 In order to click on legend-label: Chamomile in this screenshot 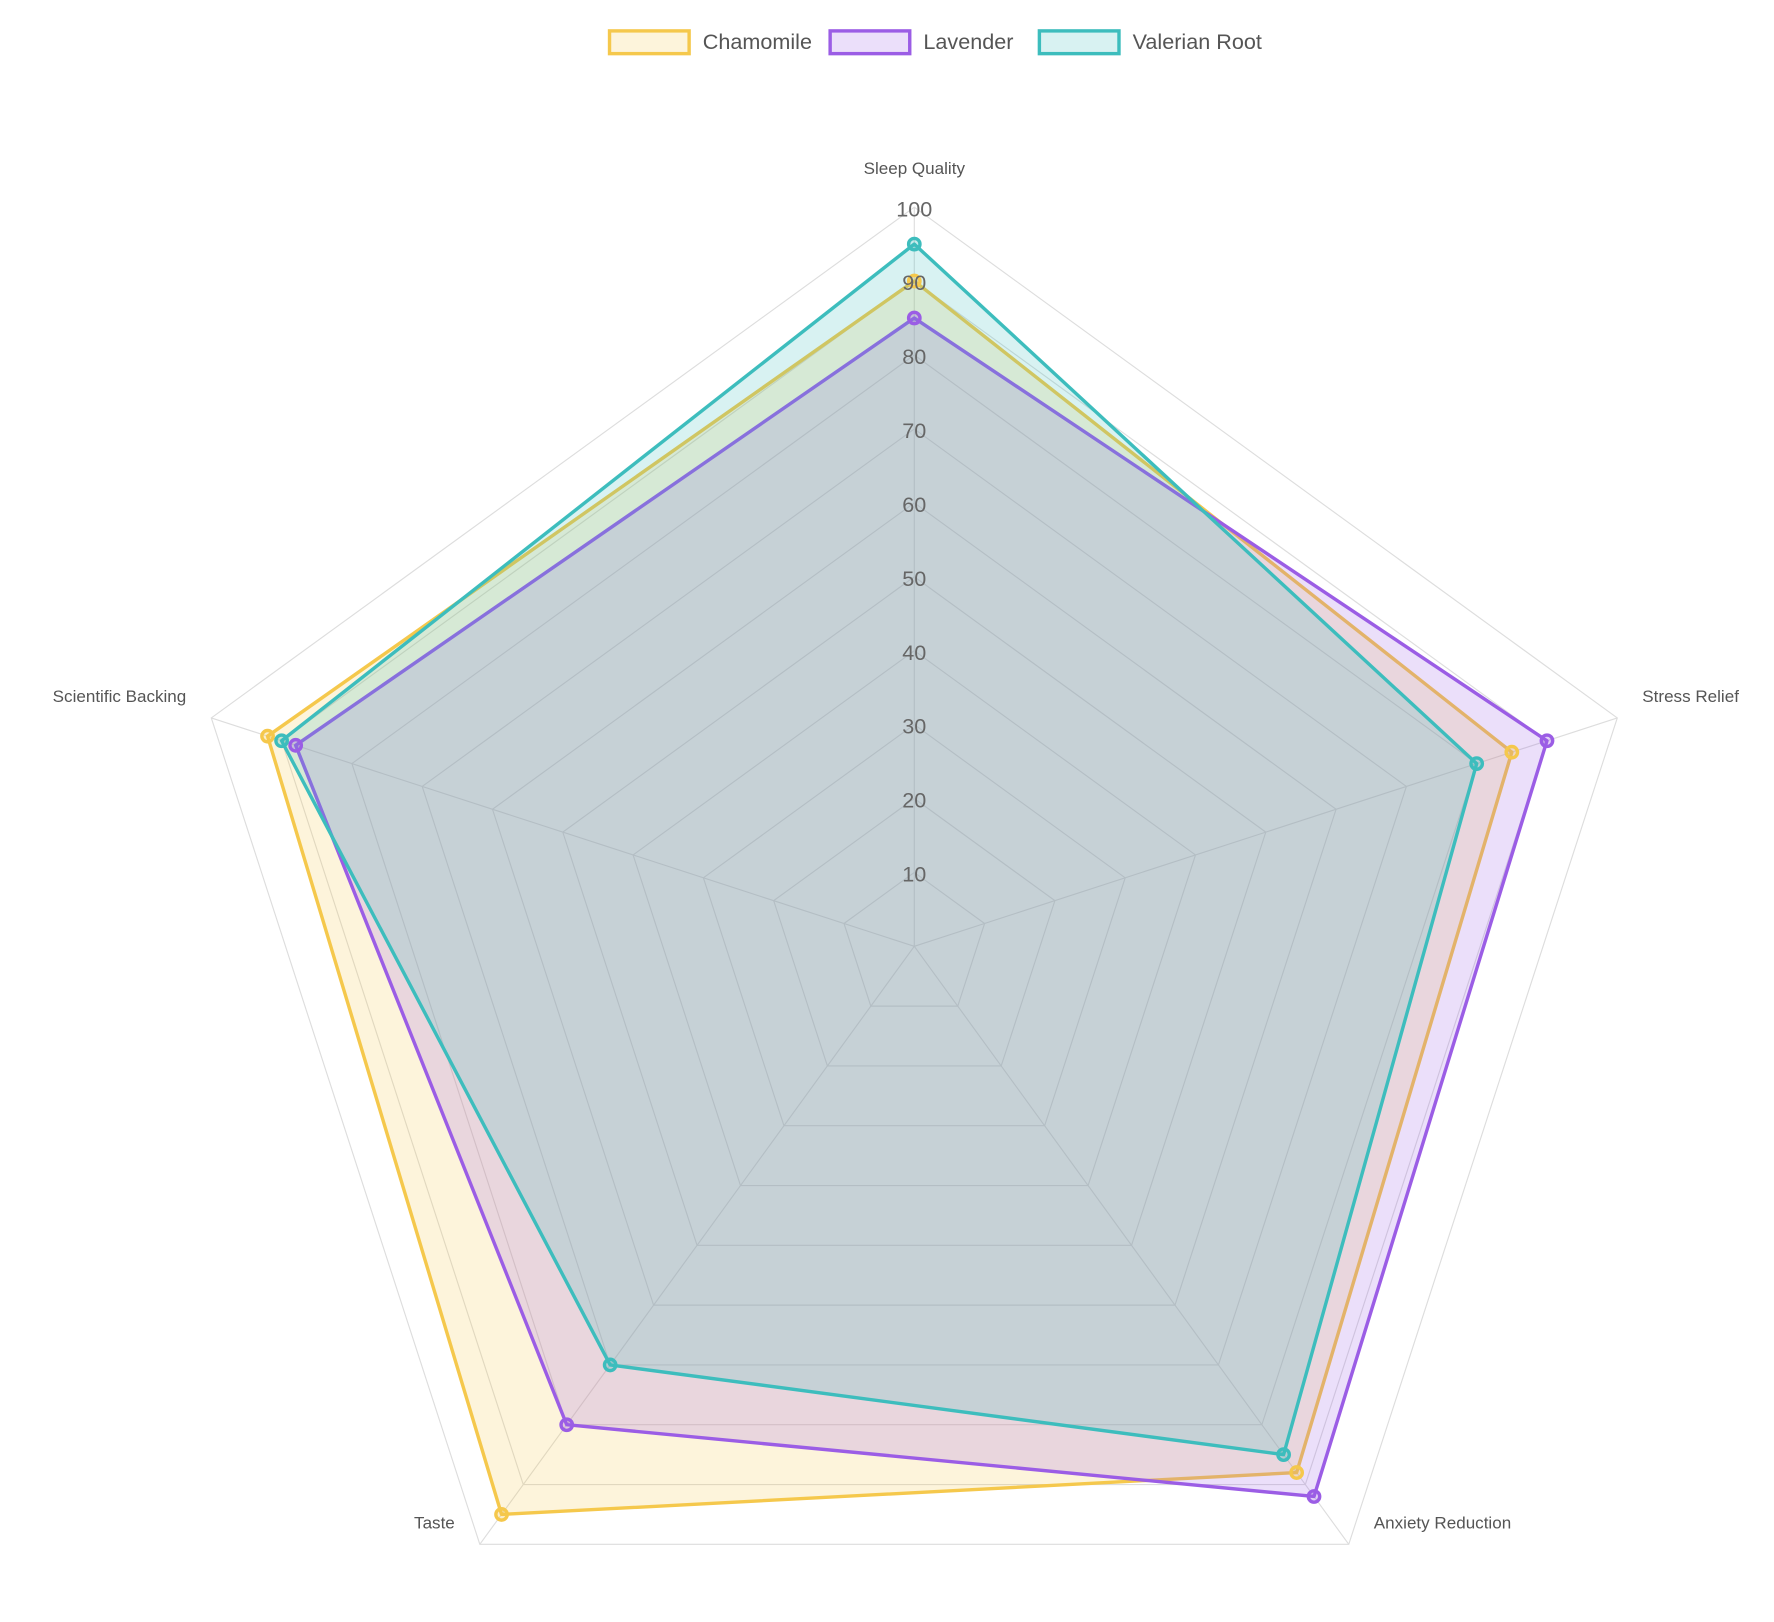, I will do `click(757, 41)`.